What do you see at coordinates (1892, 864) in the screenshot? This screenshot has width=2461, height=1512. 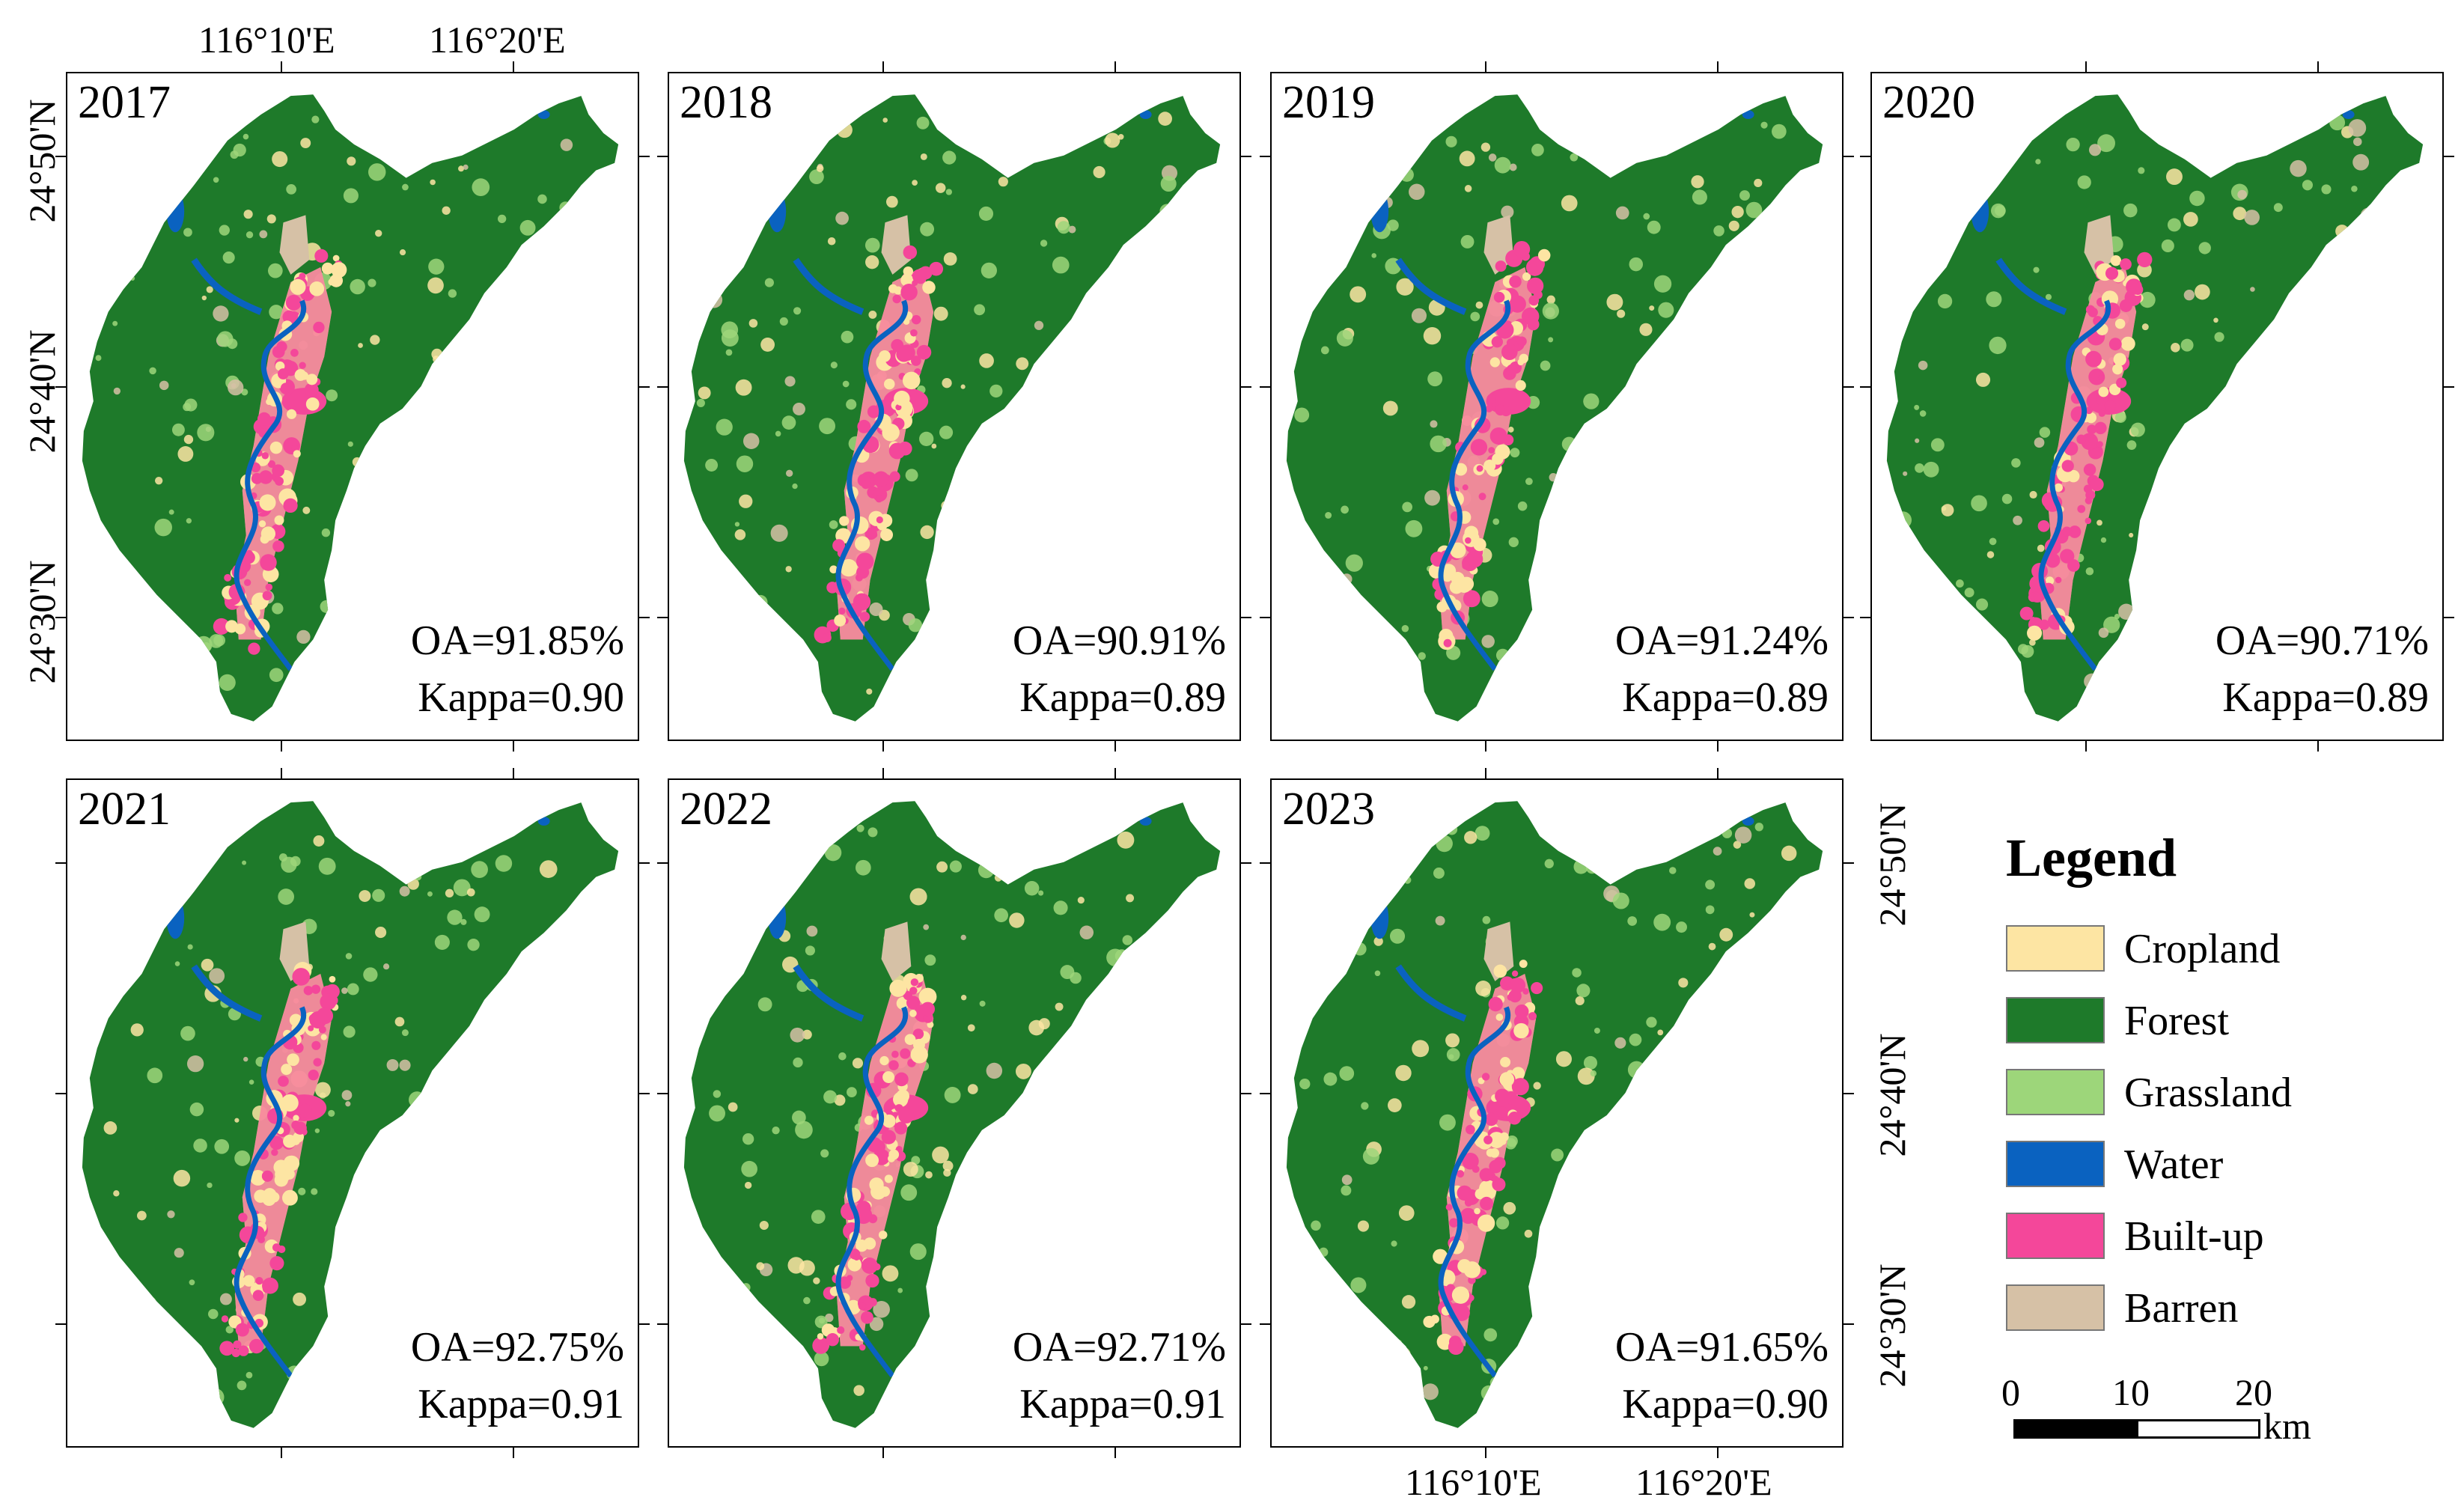 I see `lat-label-right-1: 24°50'N` at bounding box center [1892, 864].